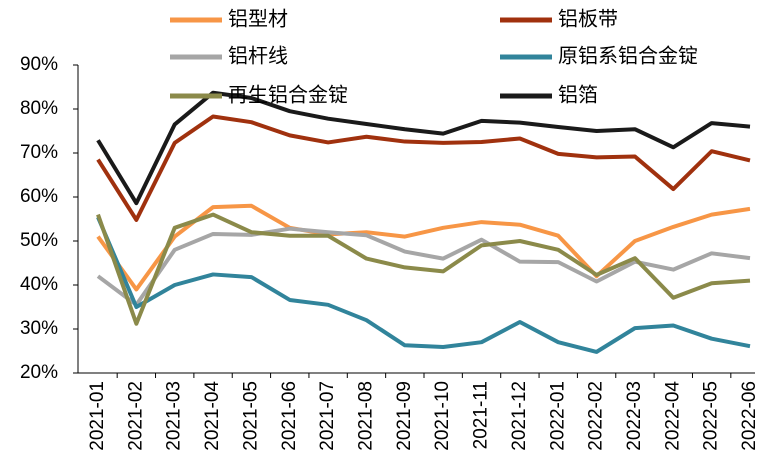 Image resolution: width=761 pixels, height=474 pixels. What do you see at coordinates (327, 416) in the screenshot?
I see `x-tick-label: 2021-07` at bounding box center [327, 416].